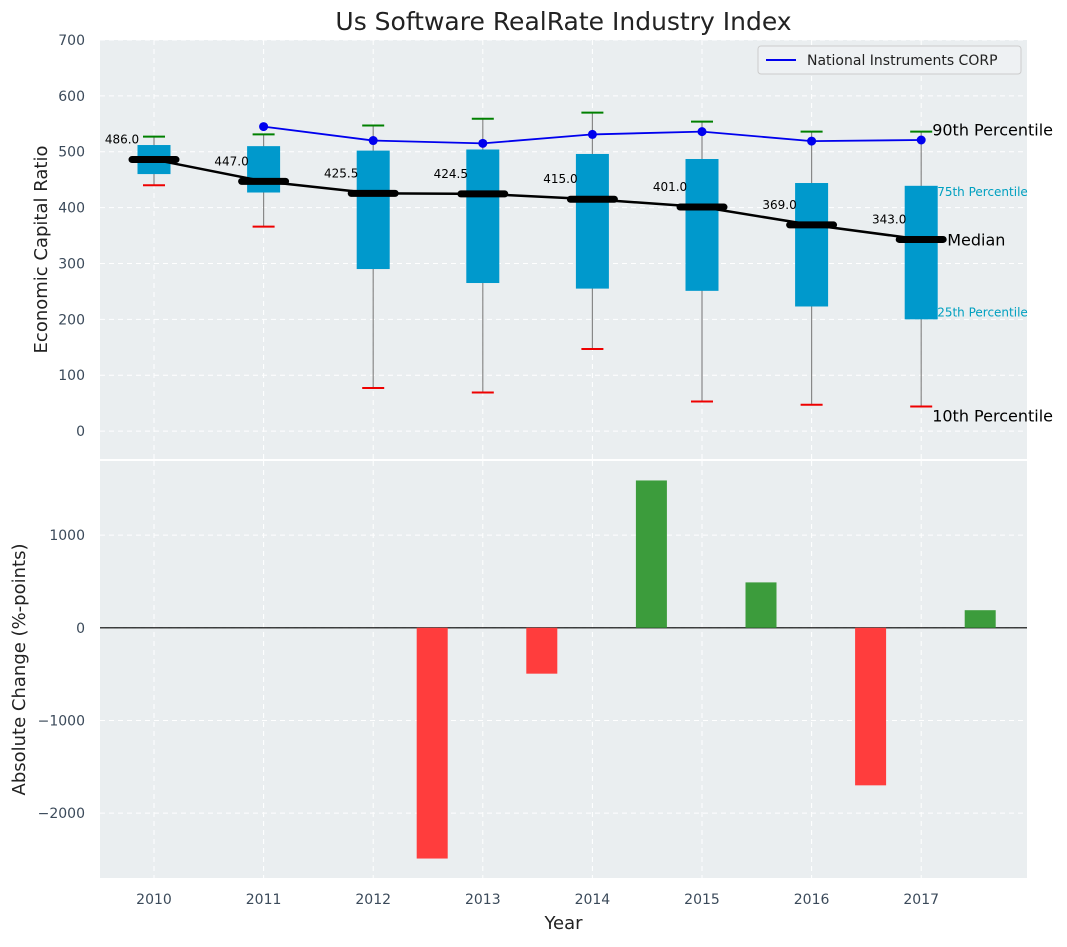  Describe the element at coordinates (341, 173) in the screenshot. I see `median-value-label: 425.5` at that location.